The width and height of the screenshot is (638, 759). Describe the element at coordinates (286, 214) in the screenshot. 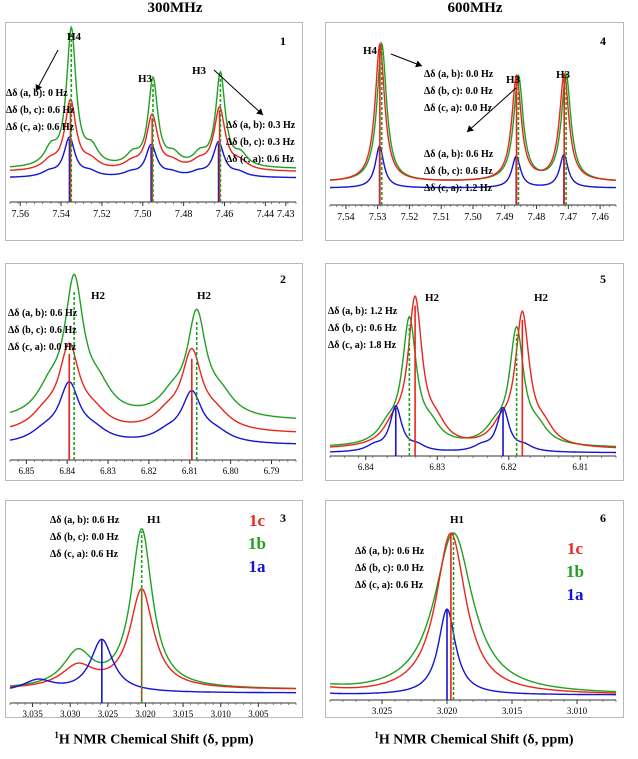

I see `x-tick-label: 7.43` at that location.